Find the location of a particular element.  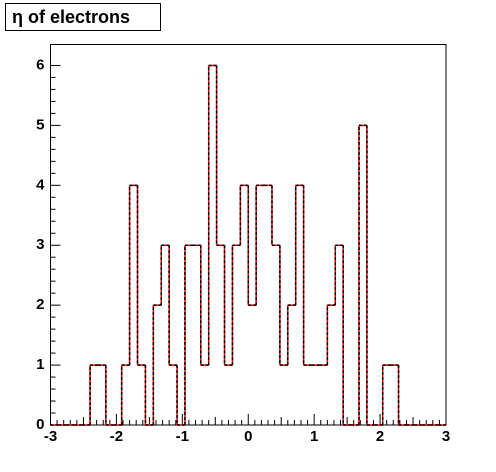

y-tick-label: 1 is located at coordinates (40, 364).